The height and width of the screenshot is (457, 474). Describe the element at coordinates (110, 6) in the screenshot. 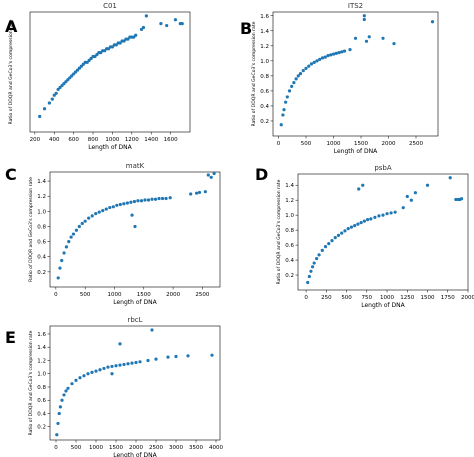

I see `chart-title: C01` at that location.